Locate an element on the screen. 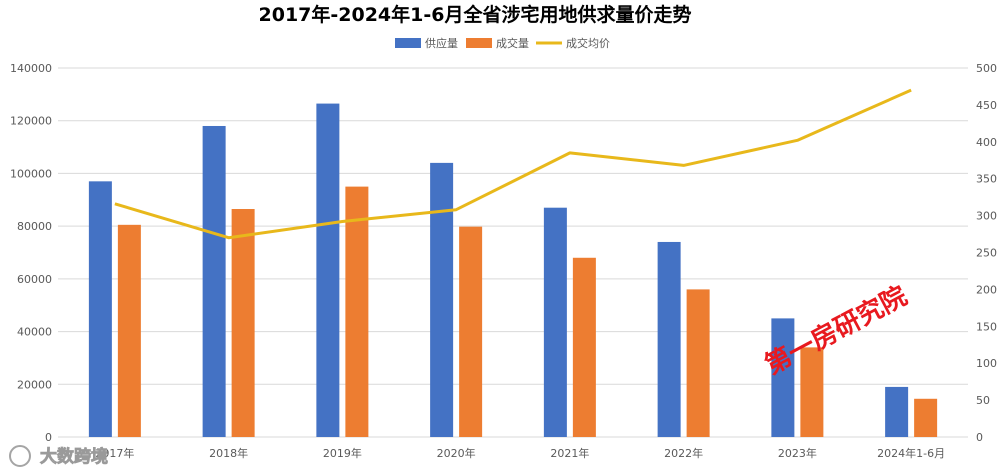  left-tick-label: 0 is located at coordinates (48, 437).